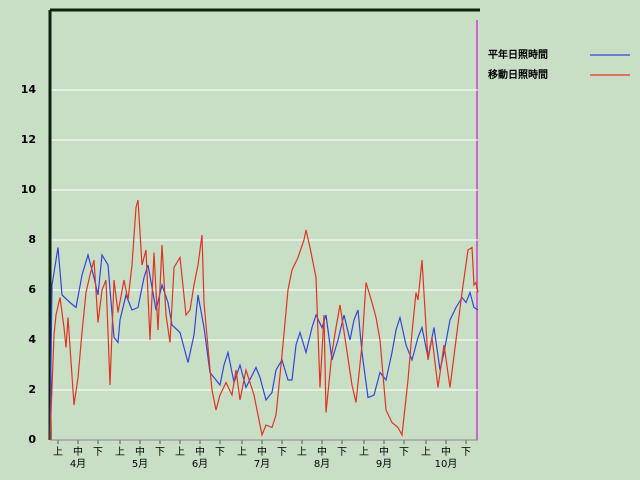 This screenshot has height=480, width=640. What do you see at coordinates (518, 54) in the screenshot?
I see `legend-label: 平年日照時間` at bounding box center [518, 54].